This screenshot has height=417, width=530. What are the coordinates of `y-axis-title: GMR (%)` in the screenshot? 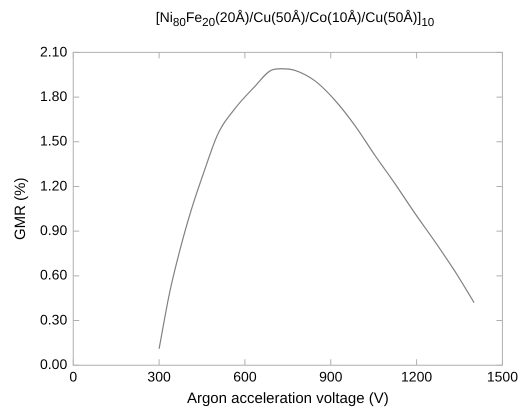 It's located at (21, 209).